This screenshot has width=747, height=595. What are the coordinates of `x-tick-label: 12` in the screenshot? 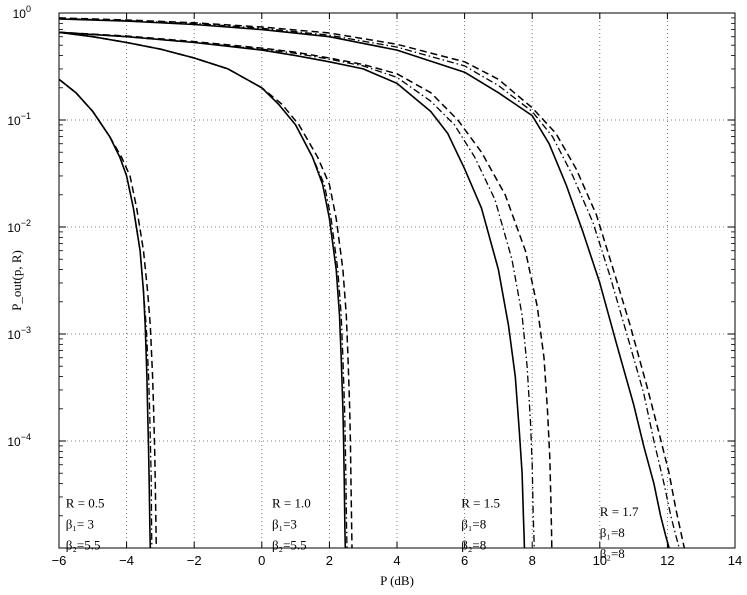 It's located at (667, 560).